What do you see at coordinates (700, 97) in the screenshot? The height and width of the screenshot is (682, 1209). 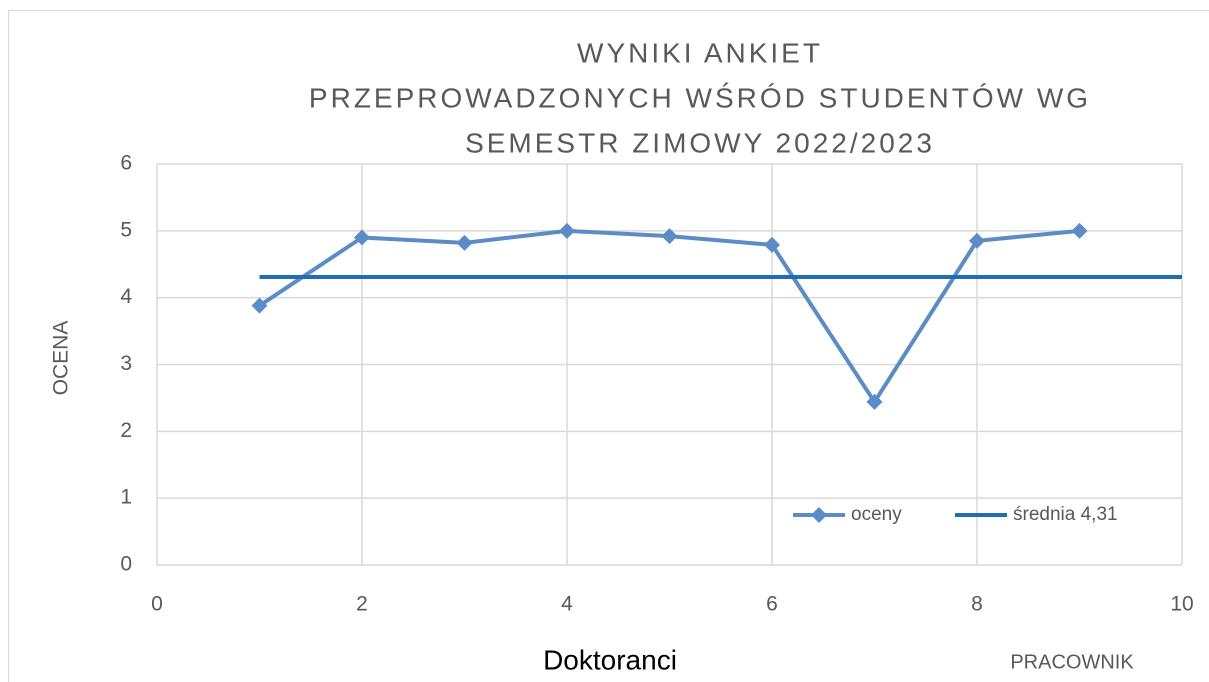 I see `chart-title: PRZEPROWADZONYCH WŚRÓD STUDENTÓW WG` at bounding box center [700, 97].